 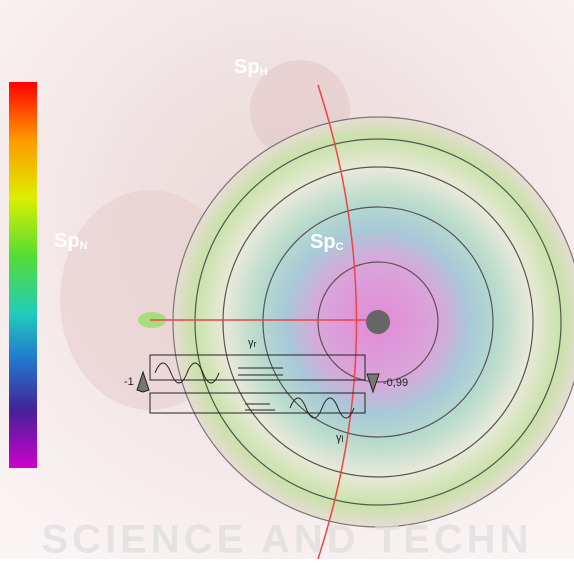 What do you see at coordinates (373, 383) in the screenshot?
I see `right-arrow` at bounding box center [373, 383].